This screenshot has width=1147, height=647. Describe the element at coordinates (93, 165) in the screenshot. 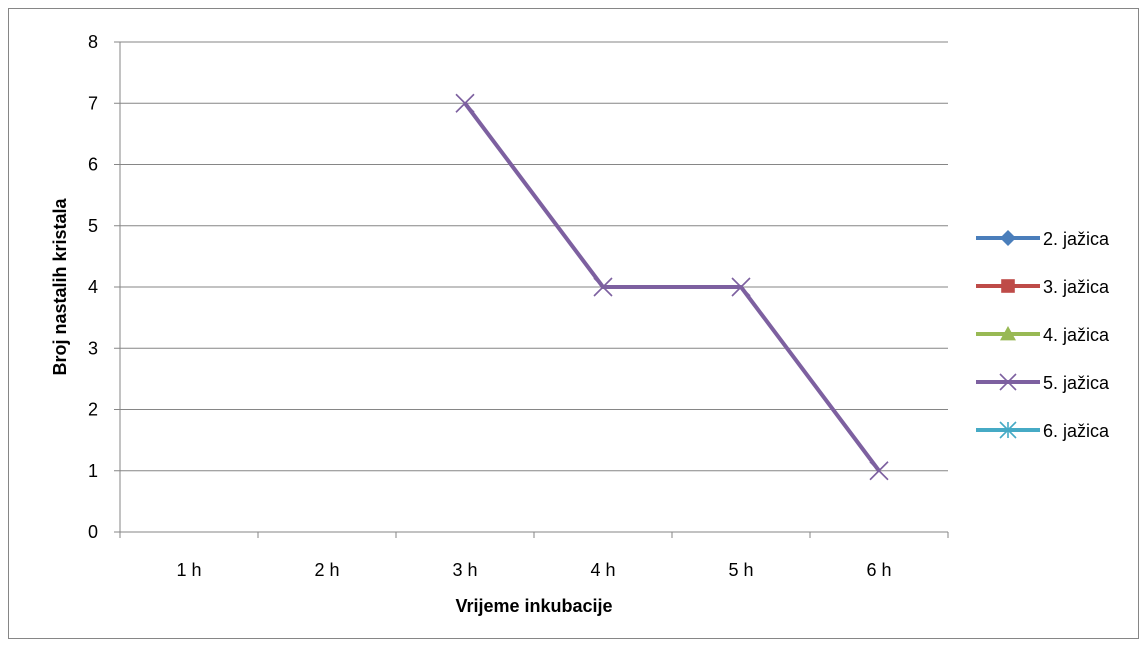

I see `y-tick-label: 6` at that location.